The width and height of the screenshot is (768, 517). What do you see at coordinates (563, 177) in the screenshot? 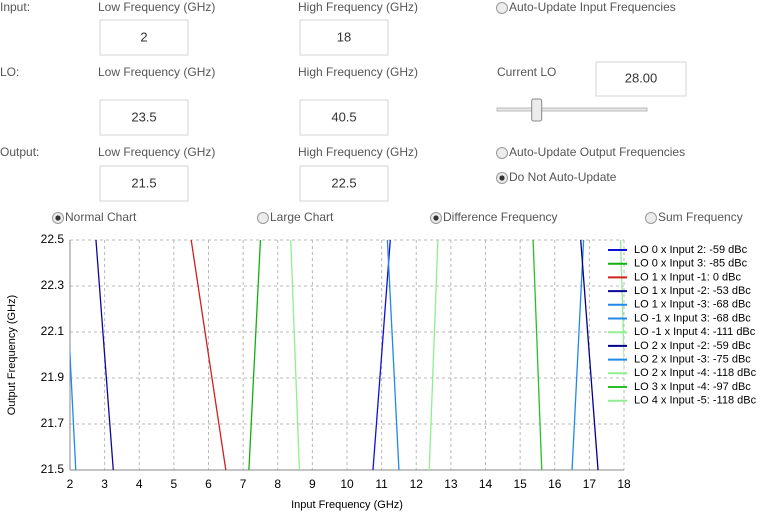
I see `radio-label: Do Not Auto-Update` at bounding box center [563, 177].